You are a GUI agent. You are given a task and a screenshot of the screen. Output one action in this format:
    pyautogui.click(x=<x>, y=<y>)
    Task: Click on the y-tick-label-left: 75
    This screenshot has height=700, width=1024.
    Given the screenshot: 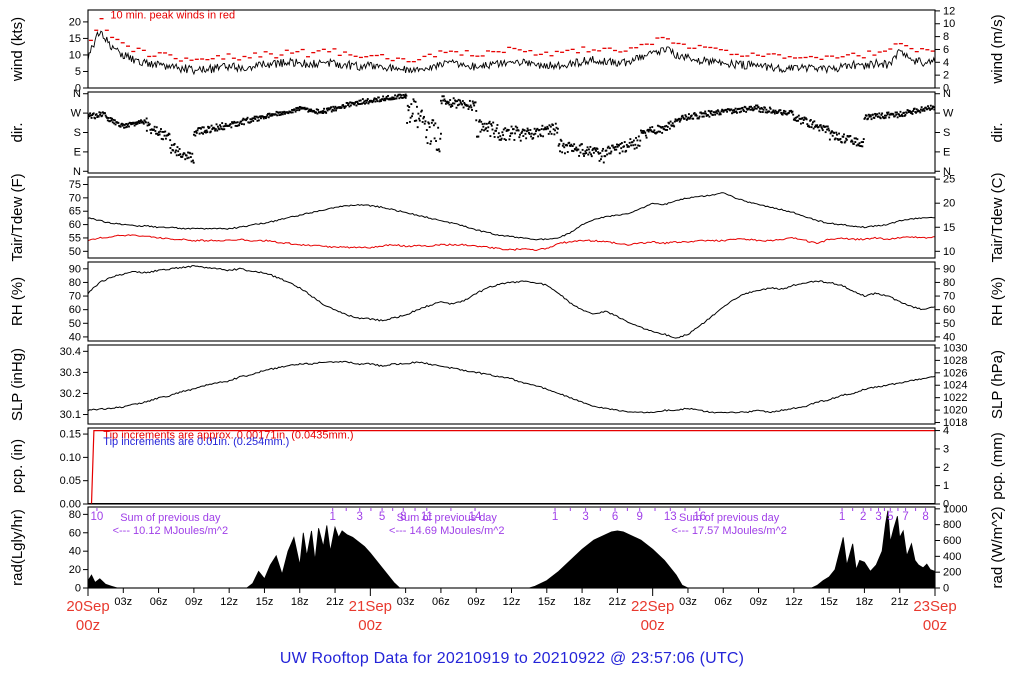 What is the action you would take?
    pyautogui.click(x=75, y=185)
    